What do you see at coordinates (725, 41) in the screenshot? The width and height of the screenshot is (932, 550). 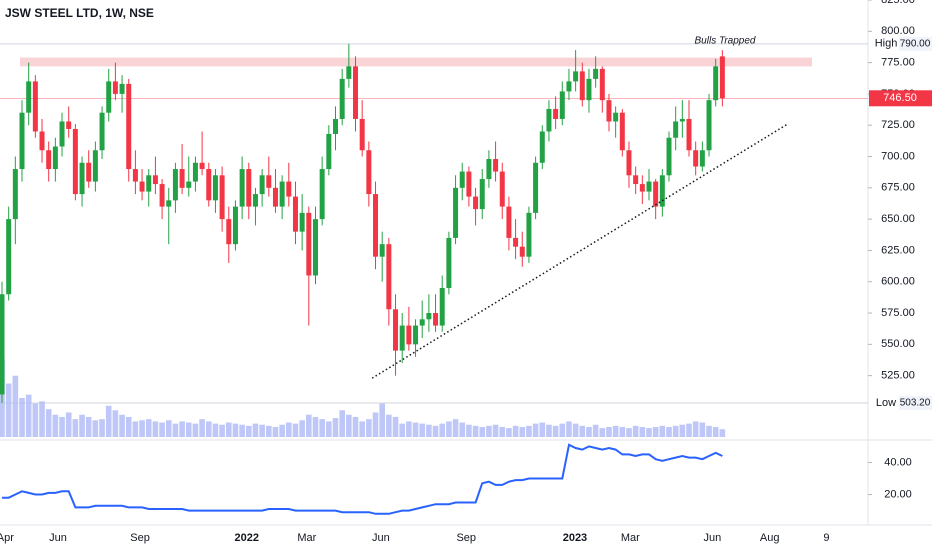 I see `annotation: Bulls Trapped` at bounding box center [725, 41].